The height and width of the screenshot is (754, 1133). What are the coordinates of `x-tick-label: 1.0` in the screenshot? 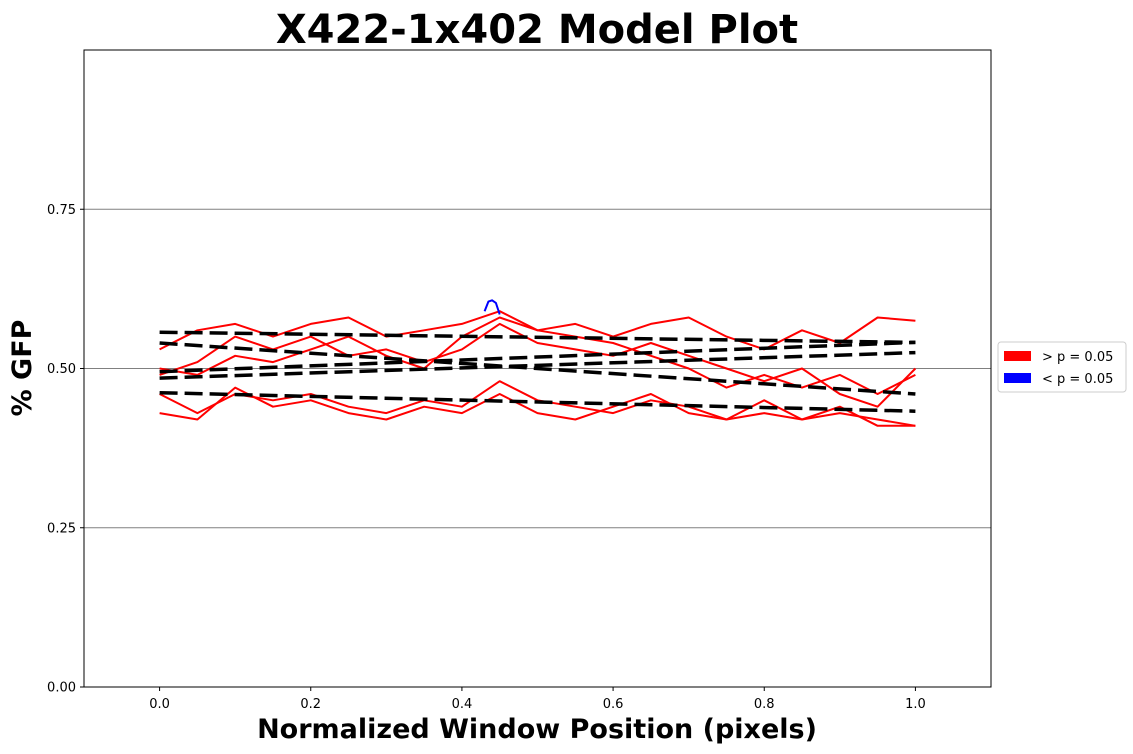 It's located at (915, 704).